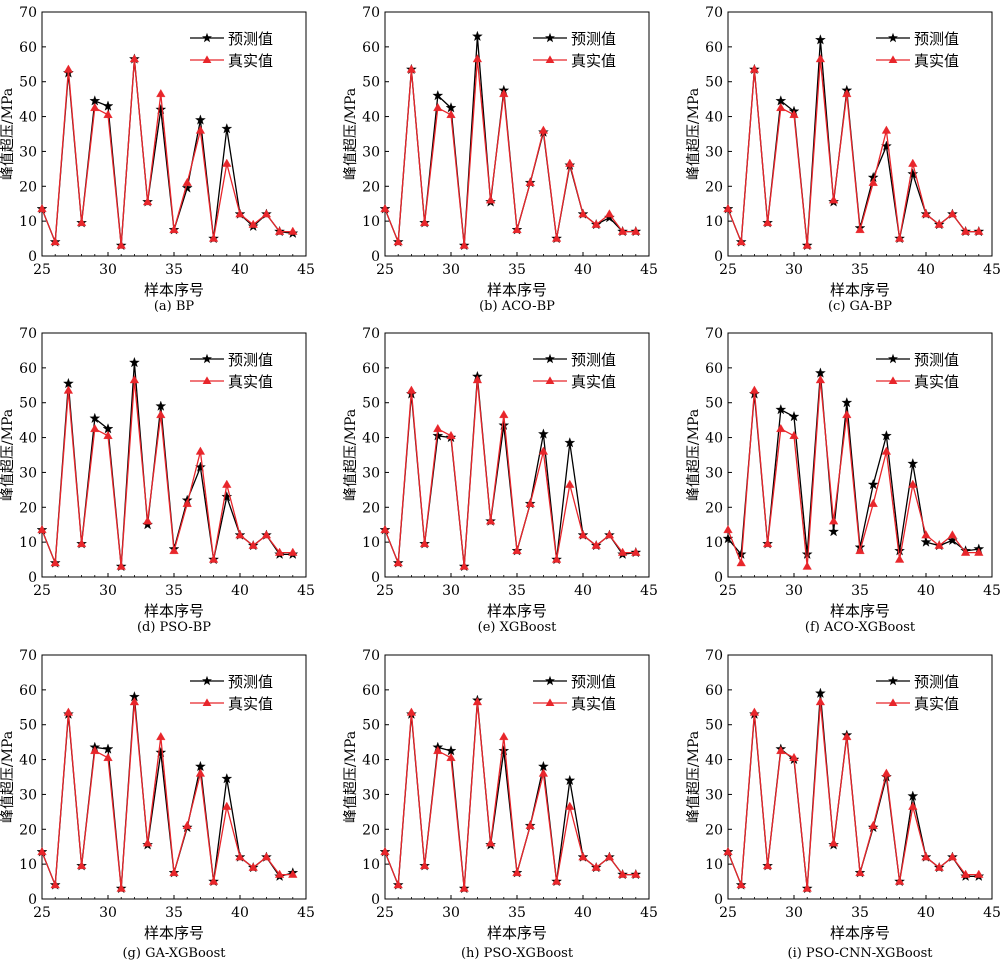 This screenshot has width=1000, height=966. I want to click on series-predicted, so click(853, 463).